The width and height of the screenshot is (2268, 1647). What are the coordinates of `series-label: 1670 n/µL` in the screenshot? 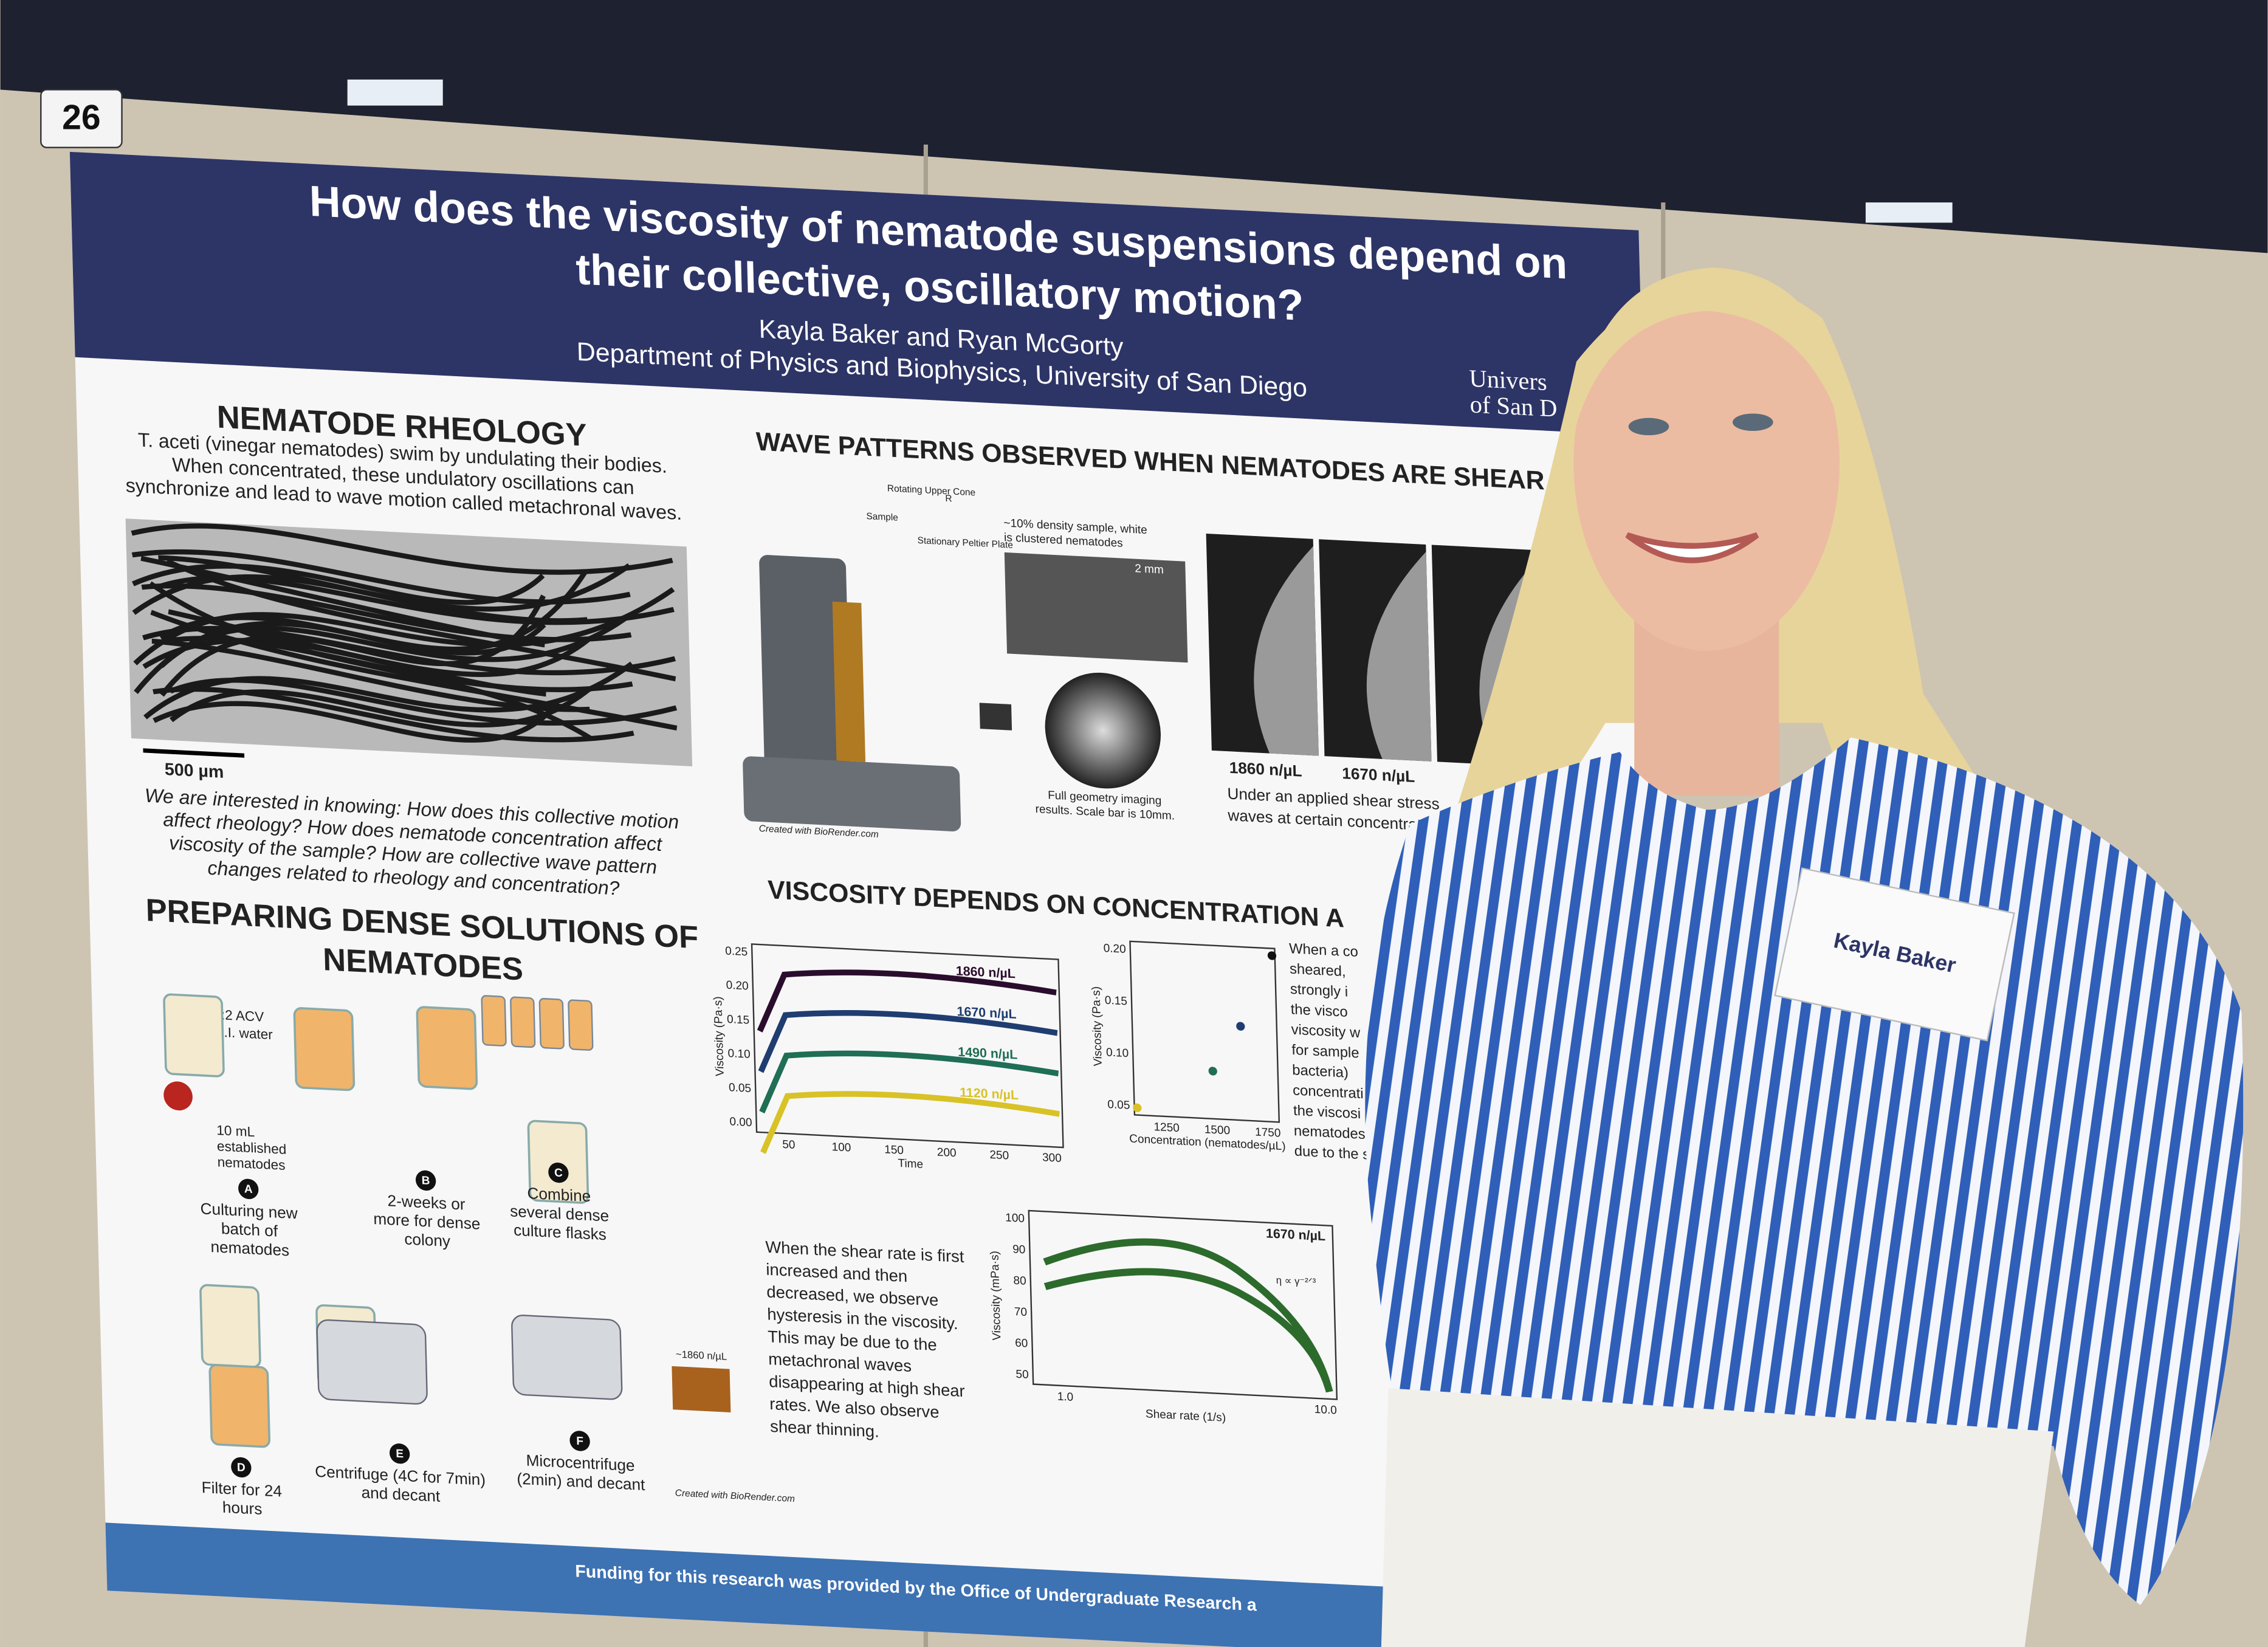 It's located at (987, 1013).